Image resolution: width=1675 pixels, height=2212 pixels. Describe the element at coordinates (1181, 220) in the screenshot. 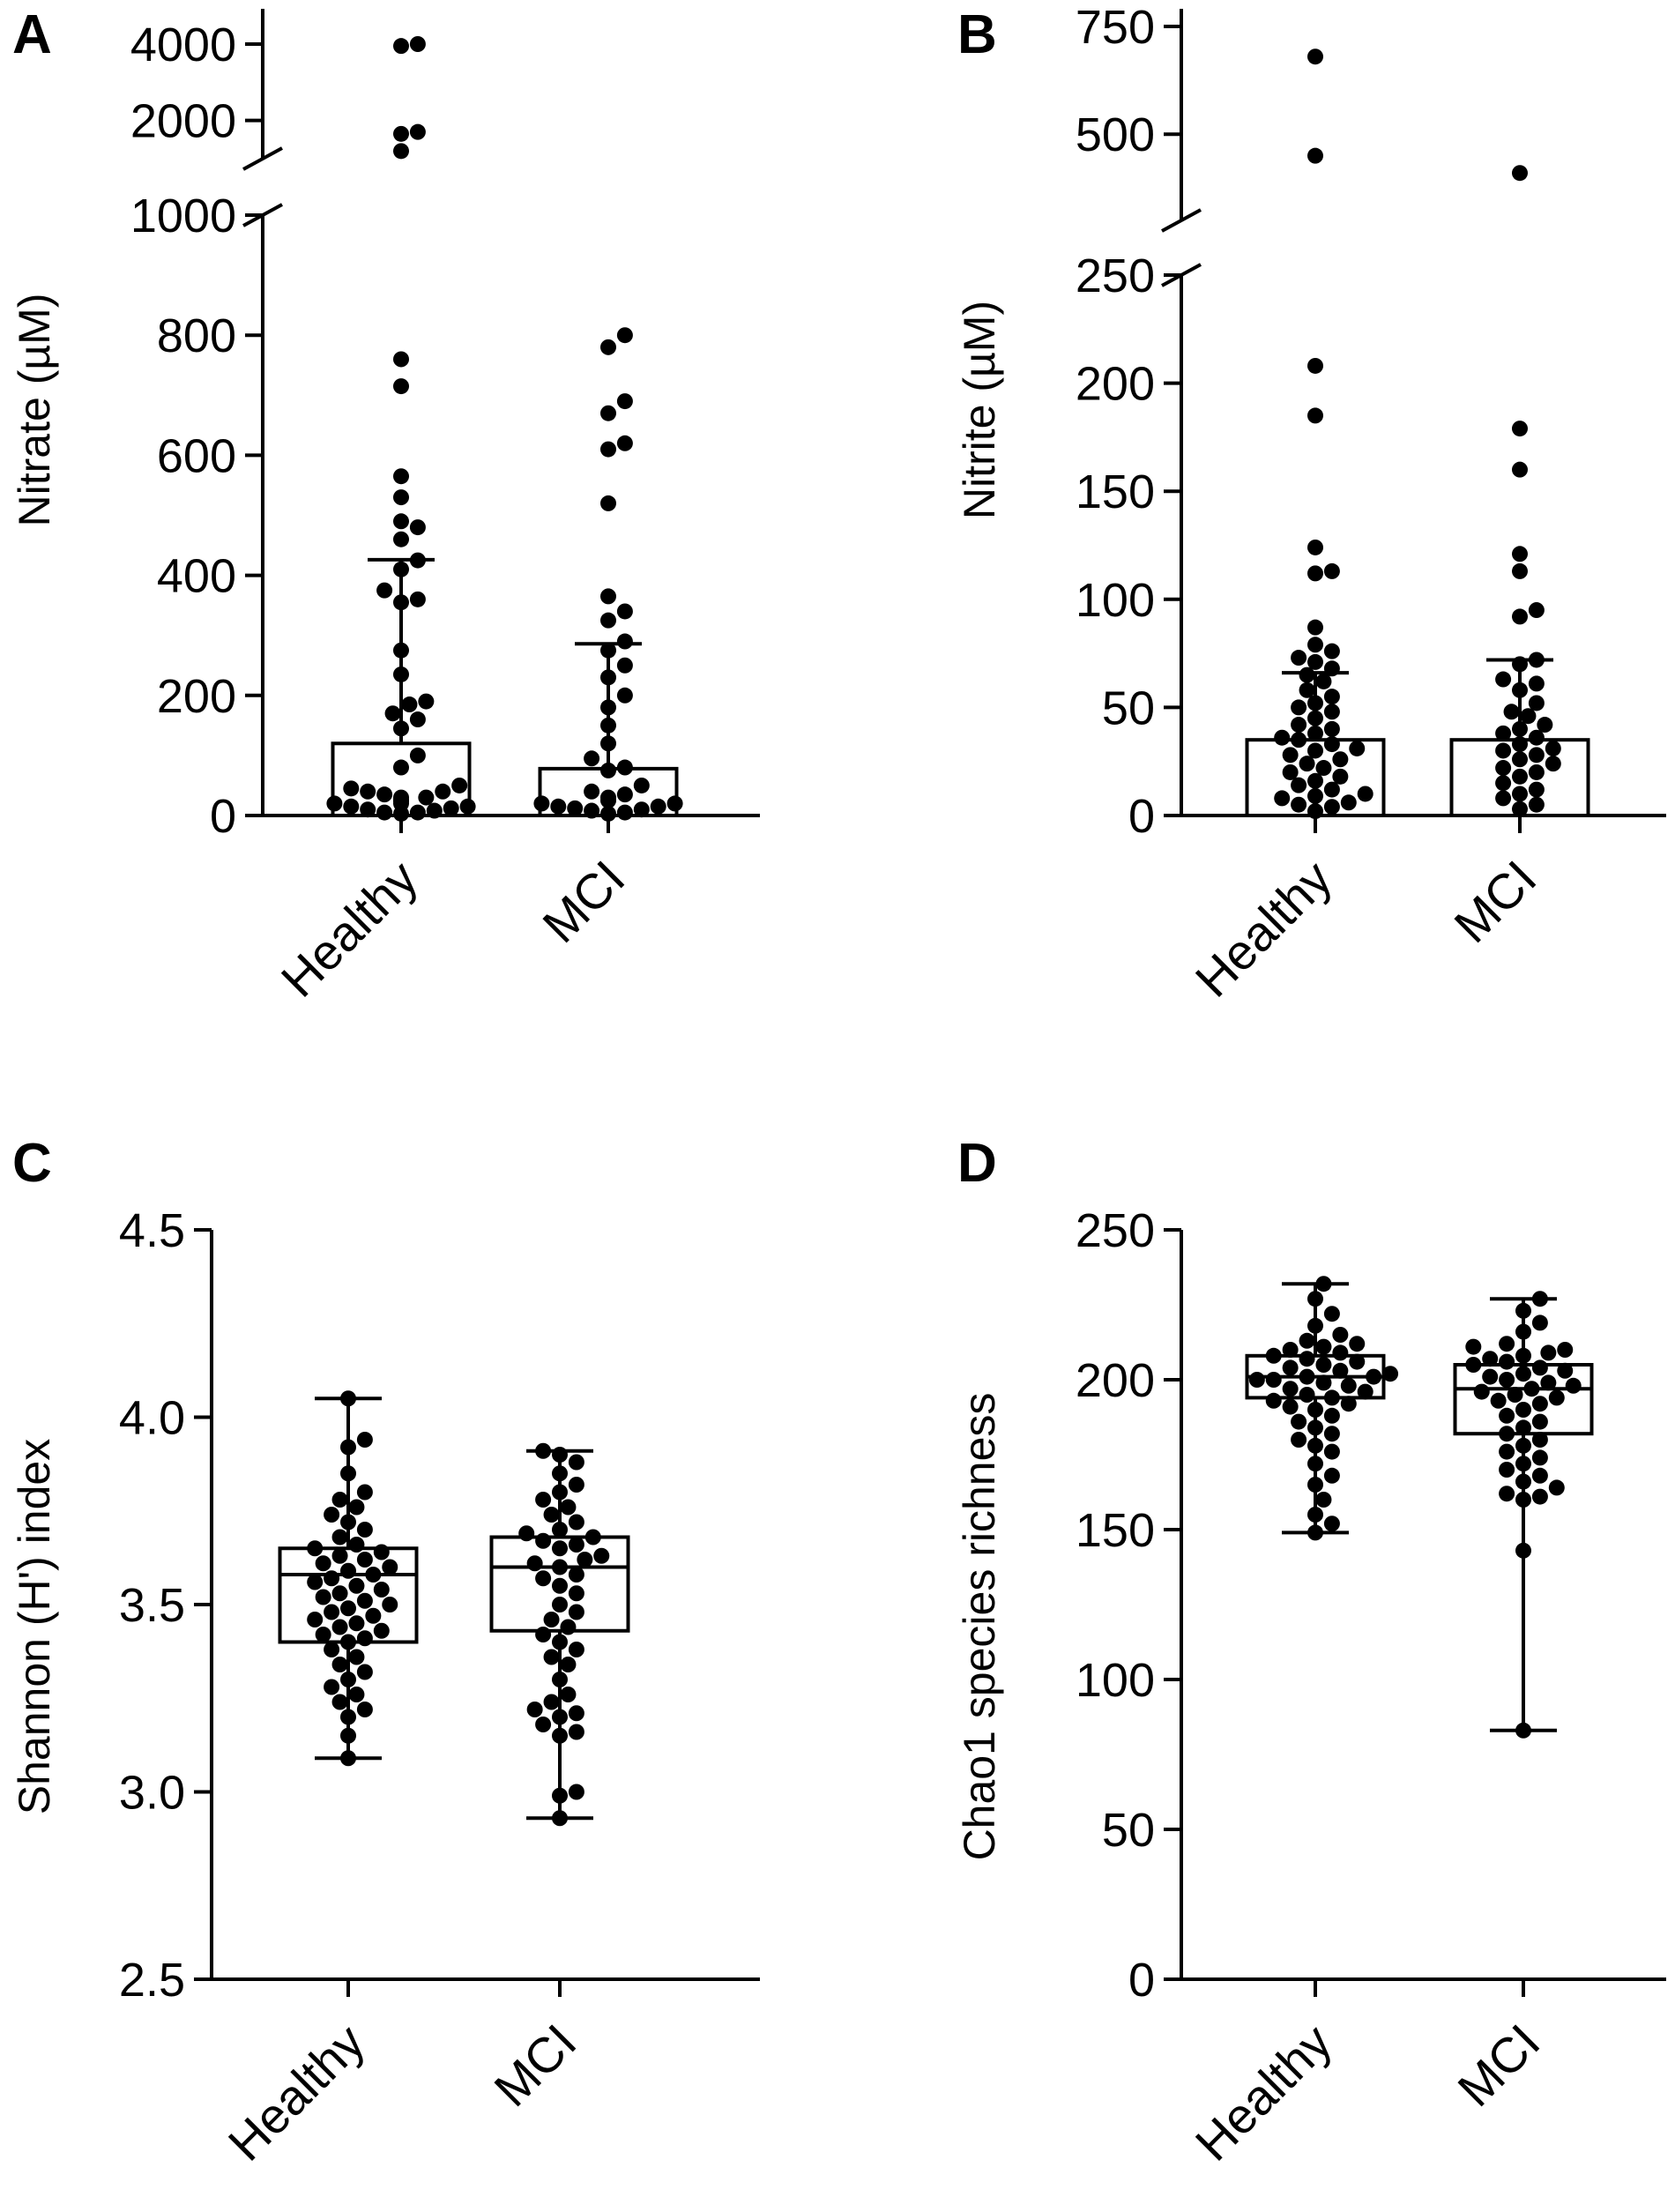

I see `panel-b-axis-break-mark` at that location.